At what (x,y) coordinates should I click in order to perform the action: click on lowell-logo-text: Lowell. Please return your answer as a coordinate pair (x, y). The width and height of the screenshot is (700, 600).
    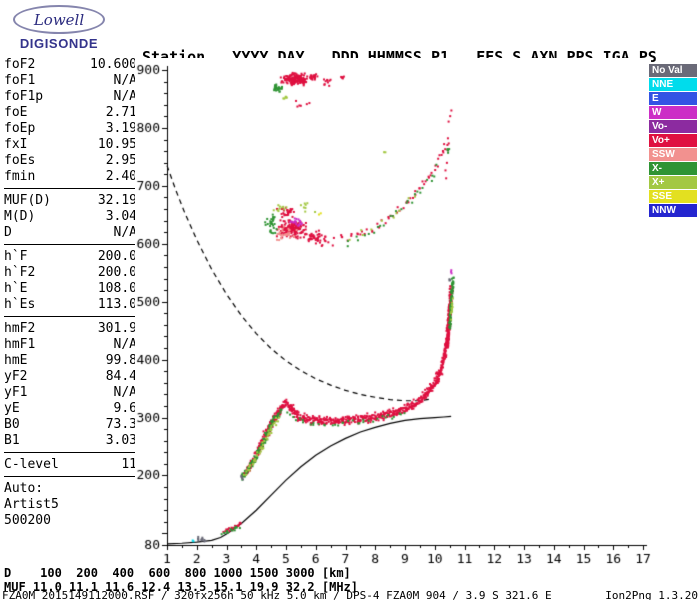
    Looking at the image, I should click on (59, 19).